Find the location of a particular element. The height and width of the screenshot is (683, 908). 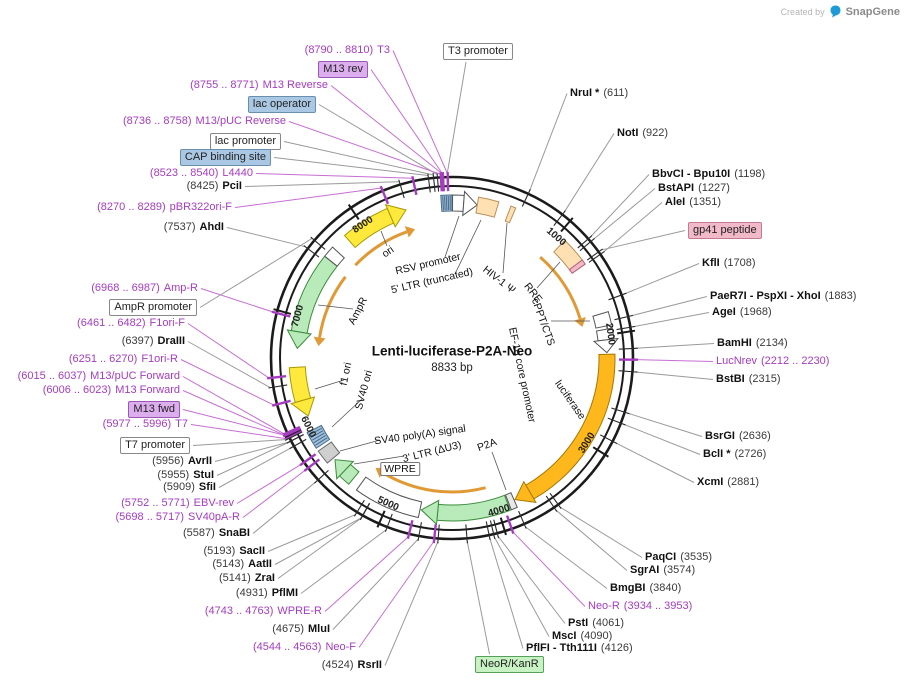

enzyme-label-bsrgi: BsrGI (2636) is located at coordinates (738, 436).